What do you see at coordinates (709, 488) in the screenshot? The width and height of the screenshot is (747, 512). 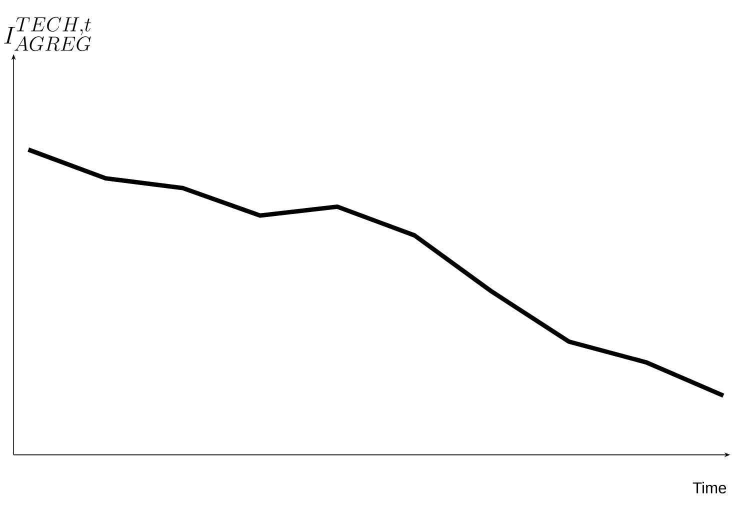 I see `x-axis-title: Time` at bounding box center [709, 488].